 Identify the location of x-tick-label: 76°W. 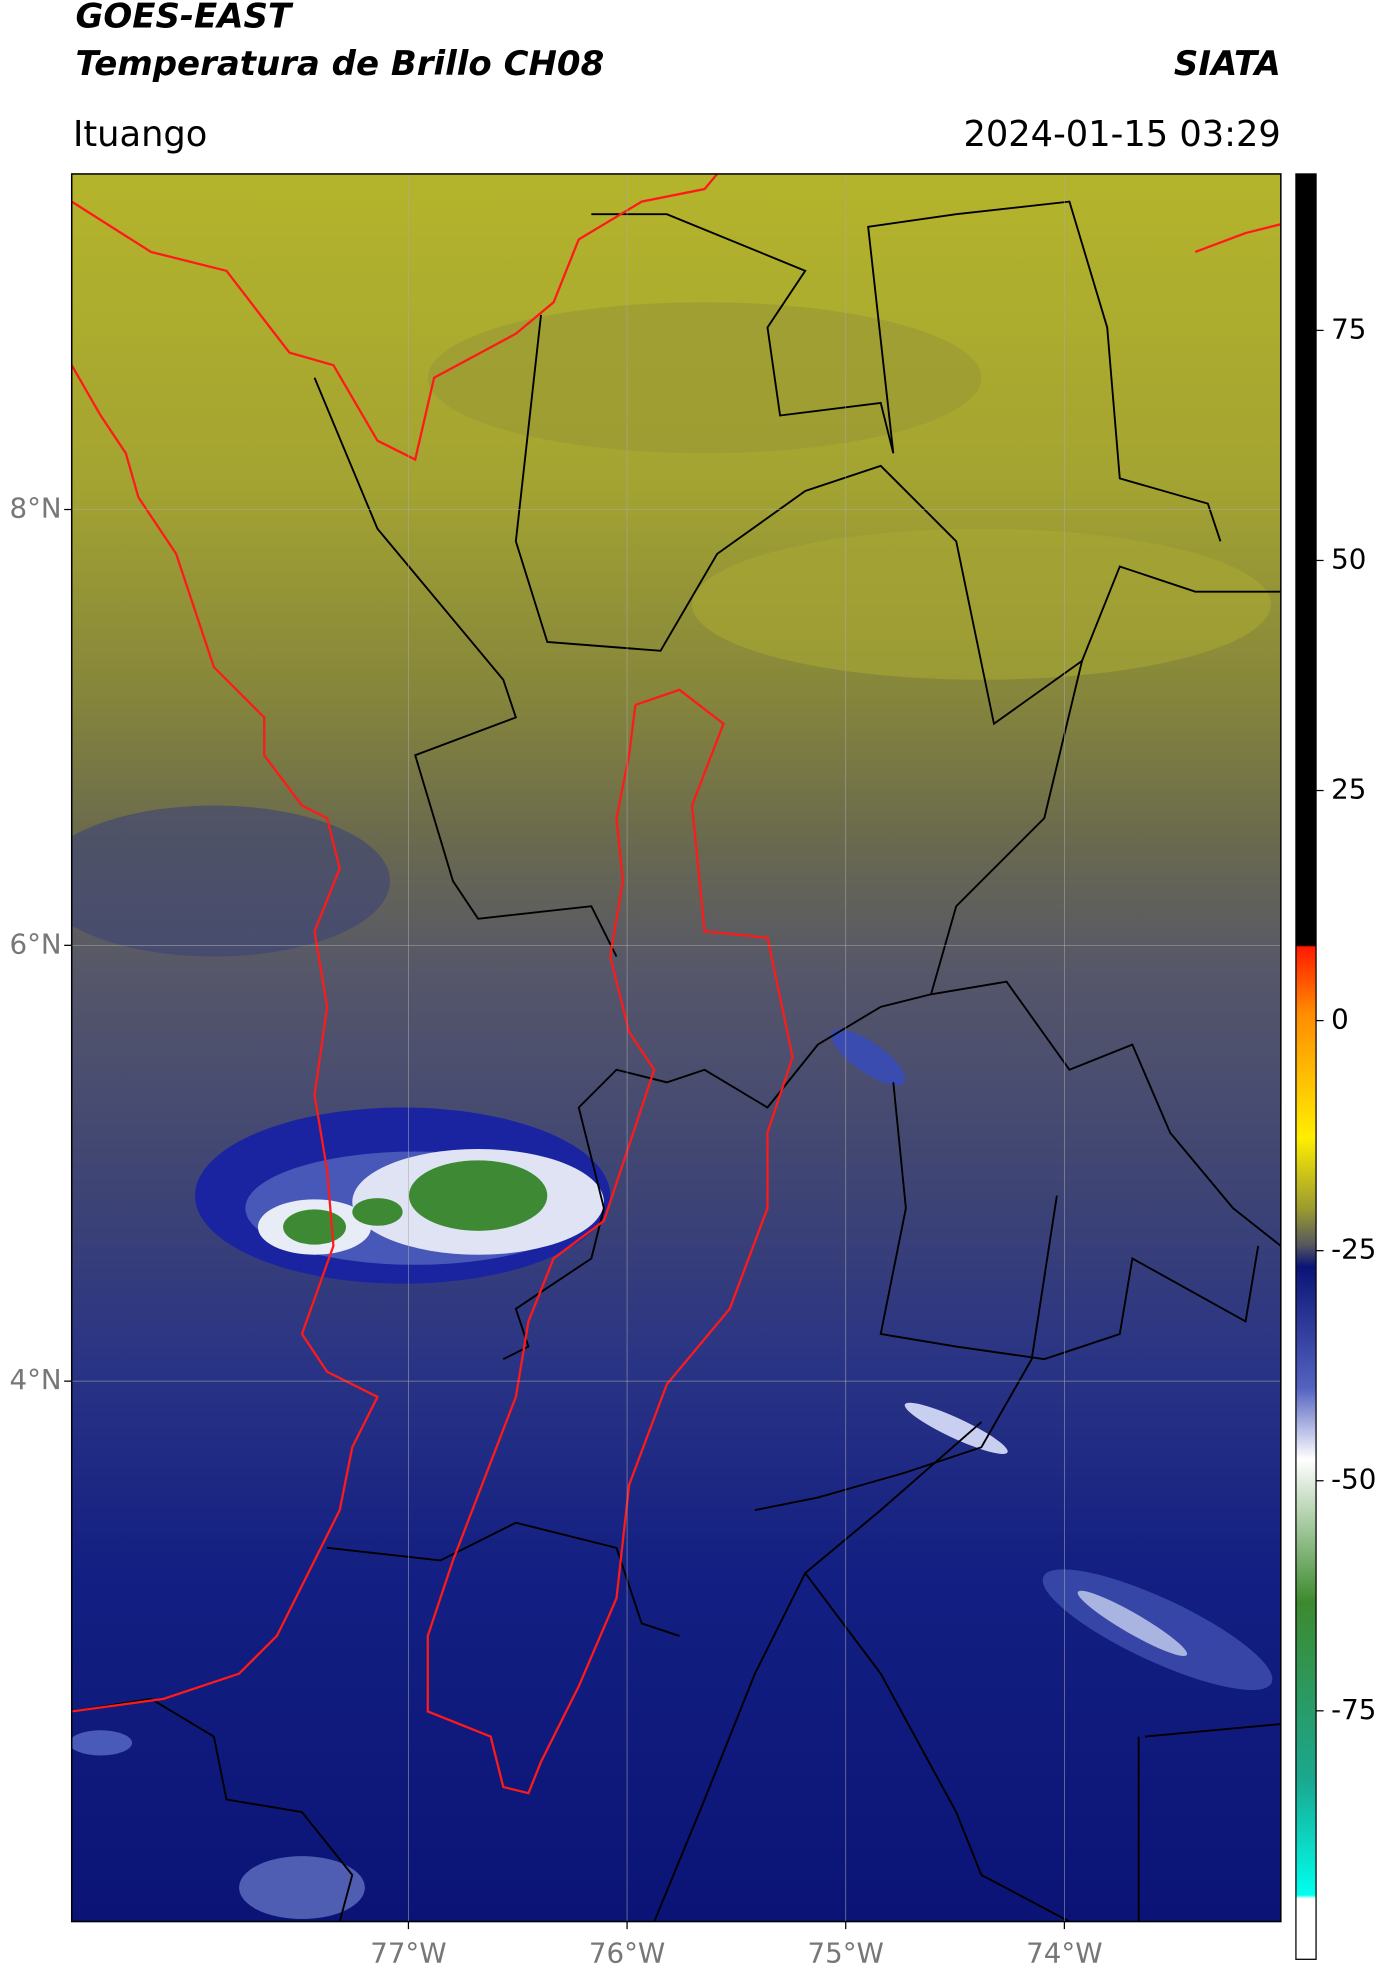
(627, 1952).